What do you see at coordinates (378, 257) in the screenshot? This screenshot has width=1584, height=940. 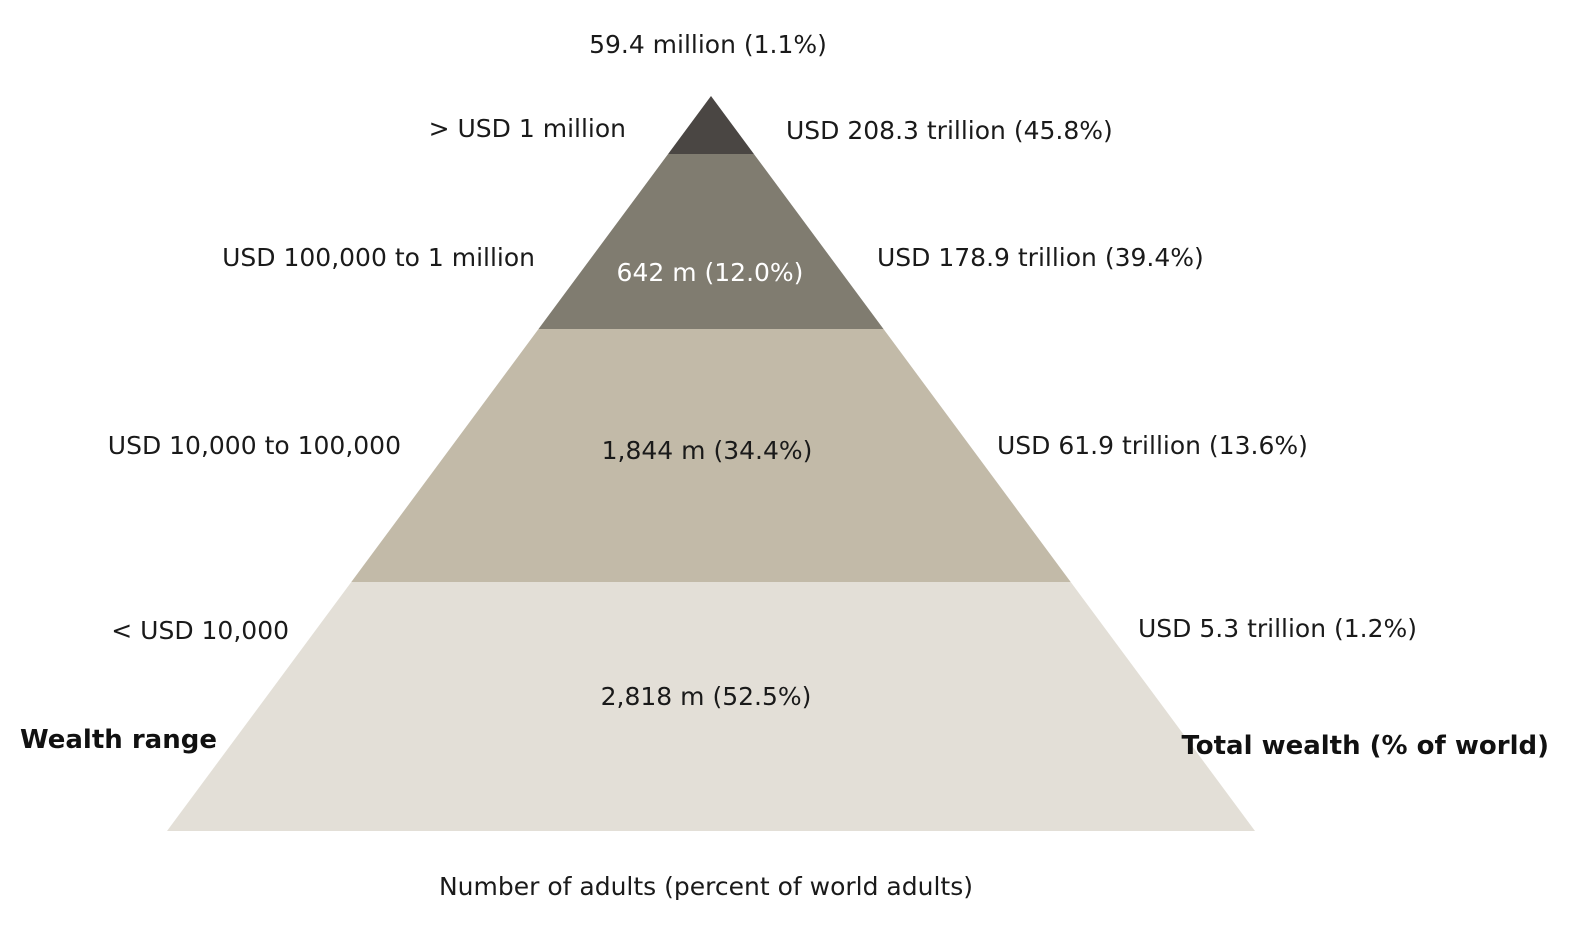 I see `tier-1-wealth-range-label: USD 100,000 to 1 million` at bounding box center [378, 257].